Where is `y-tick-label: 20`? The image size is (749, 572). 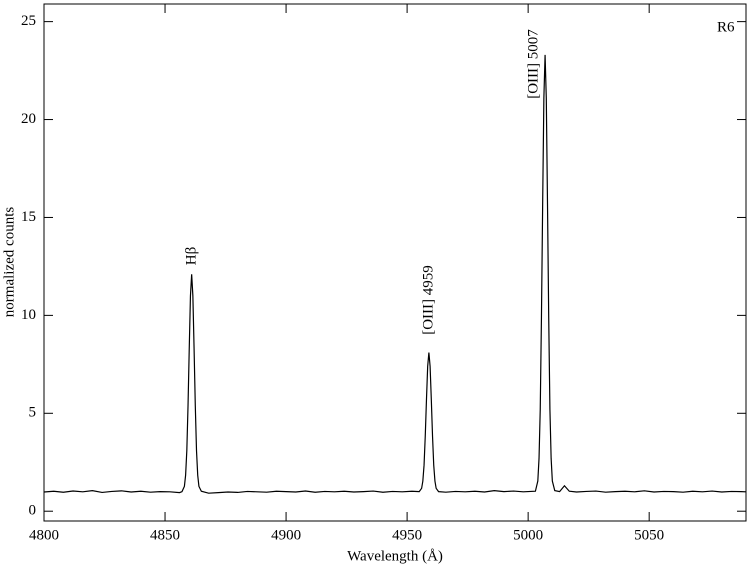 y-tick-label: 20 is located at coordinates (28, 119).